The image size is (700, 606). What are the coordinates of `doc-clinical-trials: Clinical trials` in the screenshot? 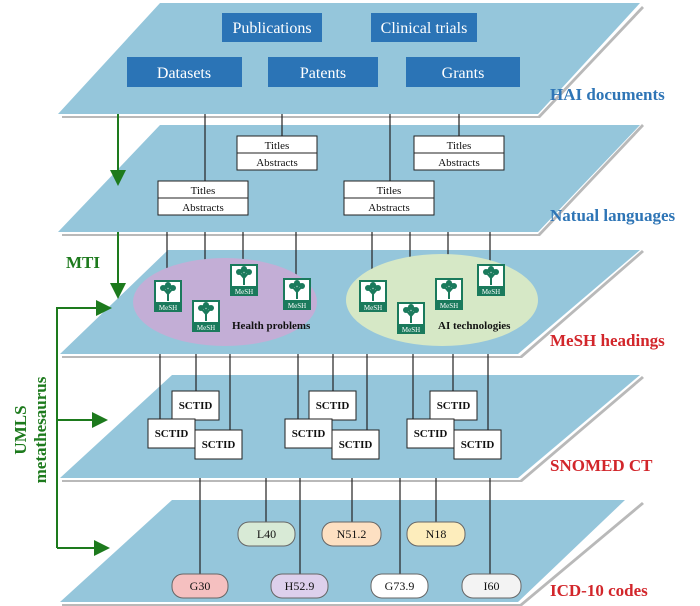 It's located at (424, 27).